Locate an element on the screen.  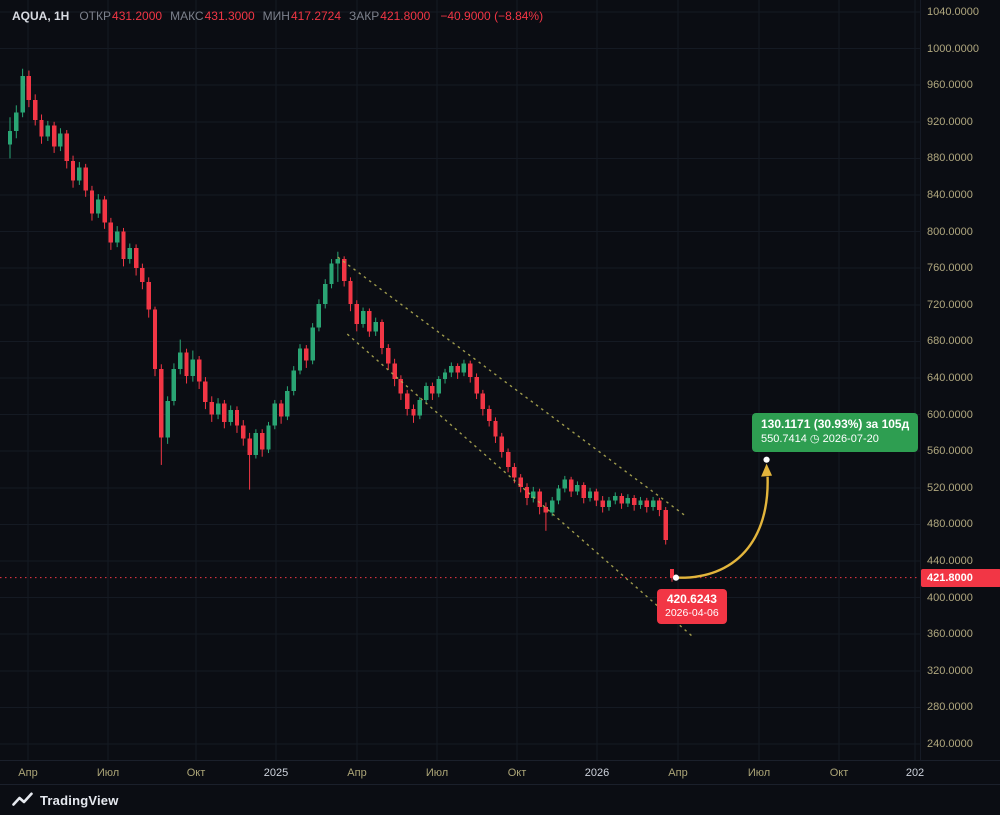
price-axis-label: 280.0000 is located at coordinates (950, 707).